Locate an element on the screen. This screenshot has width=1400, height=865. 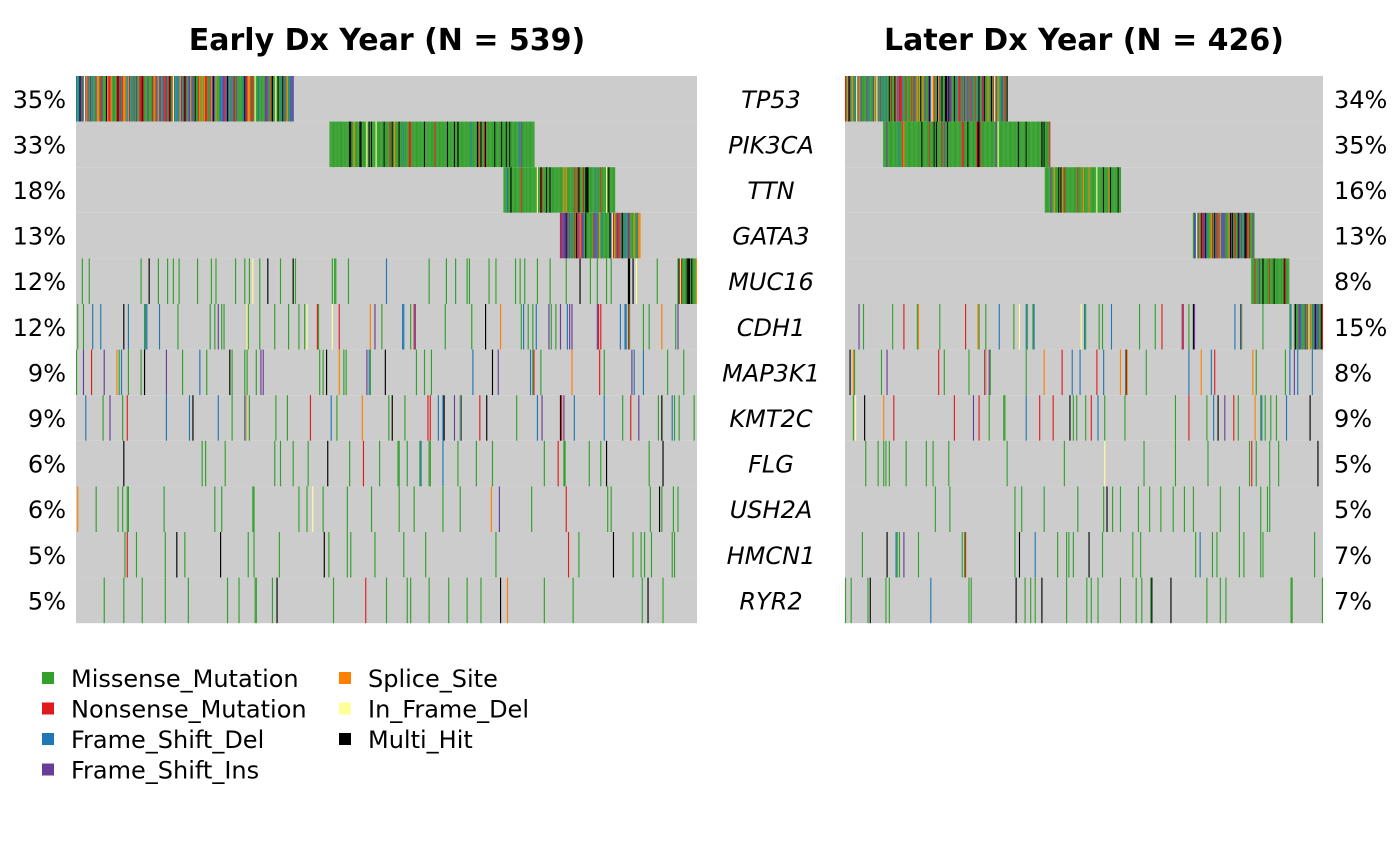
legend-label-missense-mutation: Missense_Mutation is located at coordinates (185, 679).